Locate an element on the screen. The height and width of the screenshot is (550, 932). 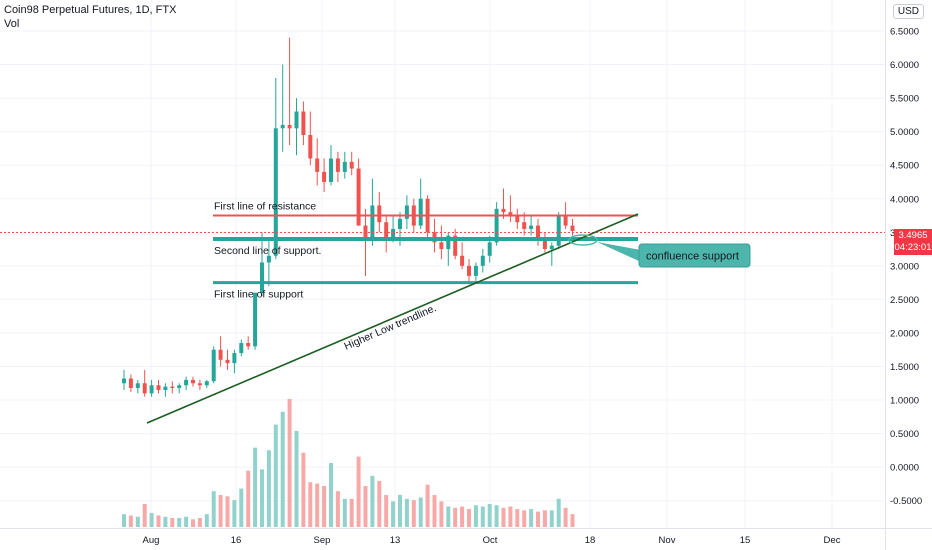
y-tick-label: -0.5000 is located at coordinates (906, 501).